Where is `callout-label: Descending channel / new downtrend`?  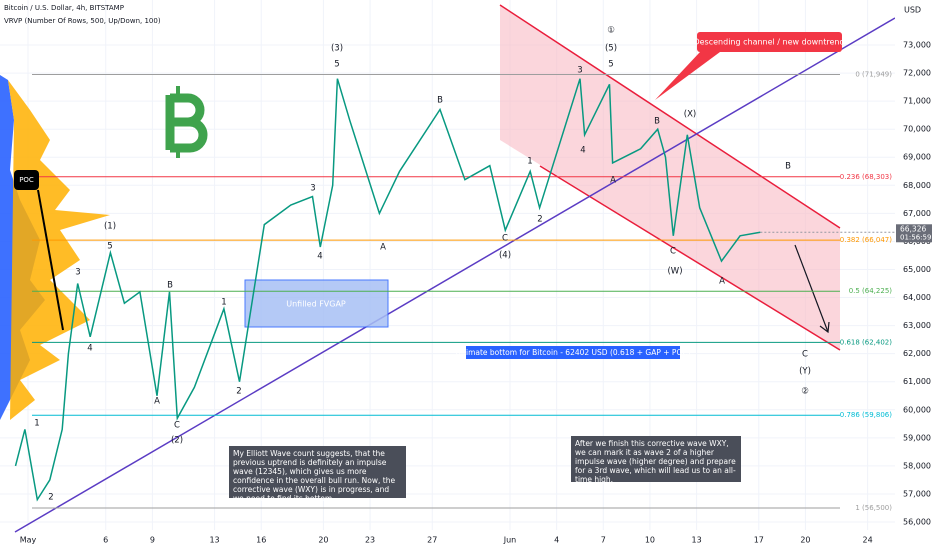 callout-label: Descending channel / new downtrend is located at coordinates (768, 42).